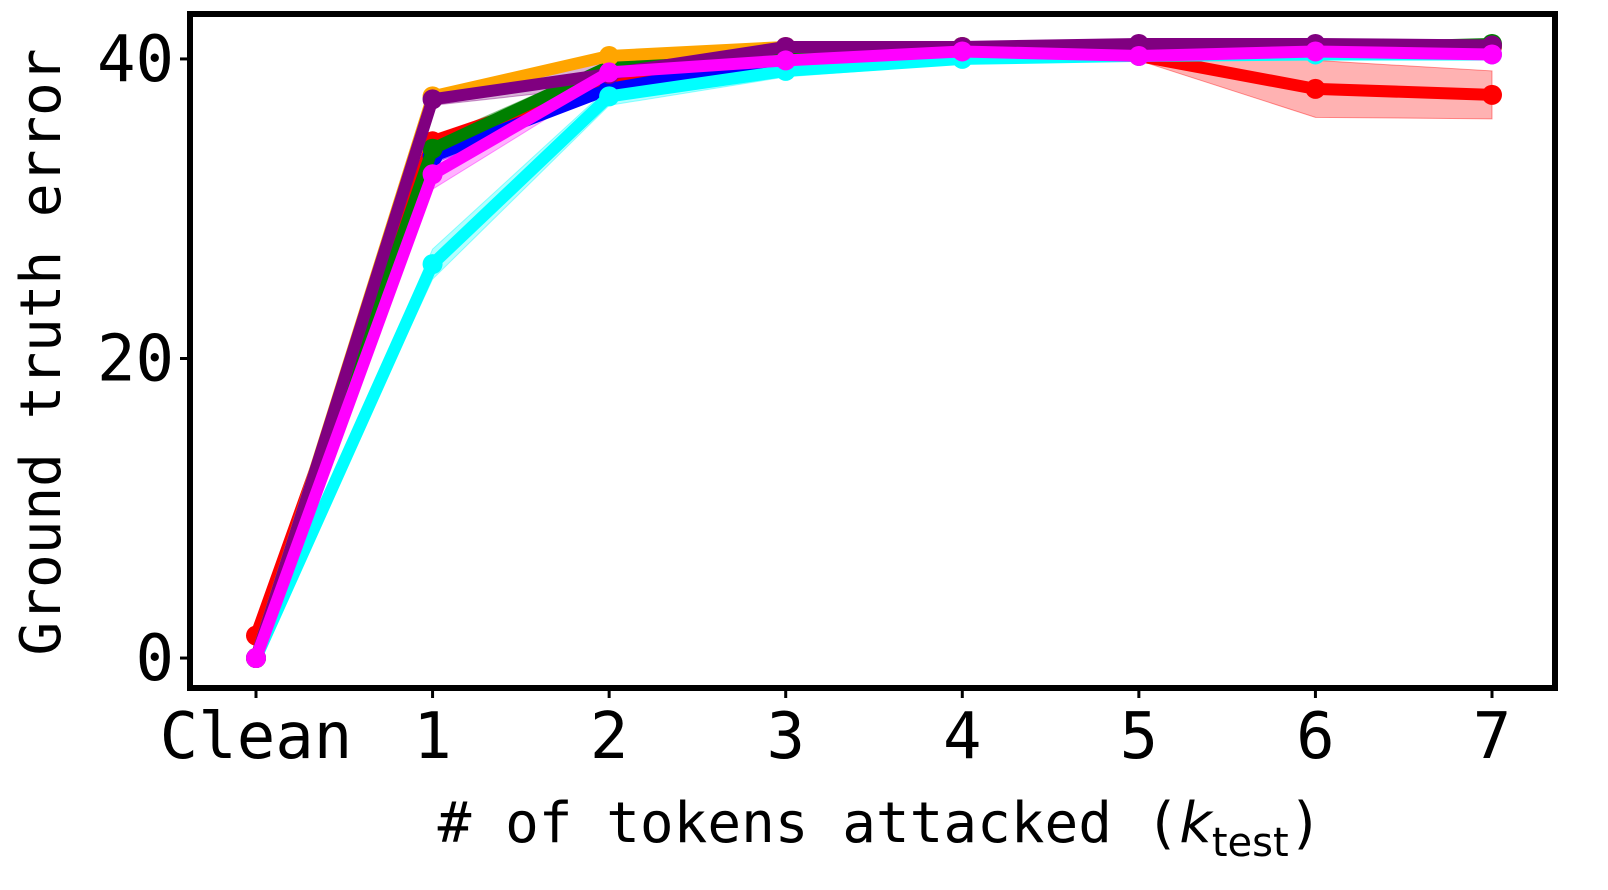  Describe the element at coordinates (809, 823) in the screenshot. I see `x-label-text: # of tokens attacked (` at that location.